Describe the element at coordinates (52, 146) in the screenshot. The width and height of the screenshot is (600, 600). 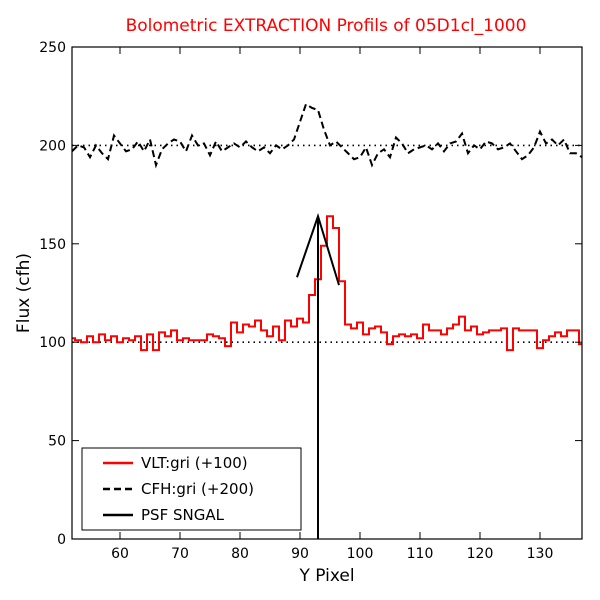
I see `y-tick-label: 200` at that location.